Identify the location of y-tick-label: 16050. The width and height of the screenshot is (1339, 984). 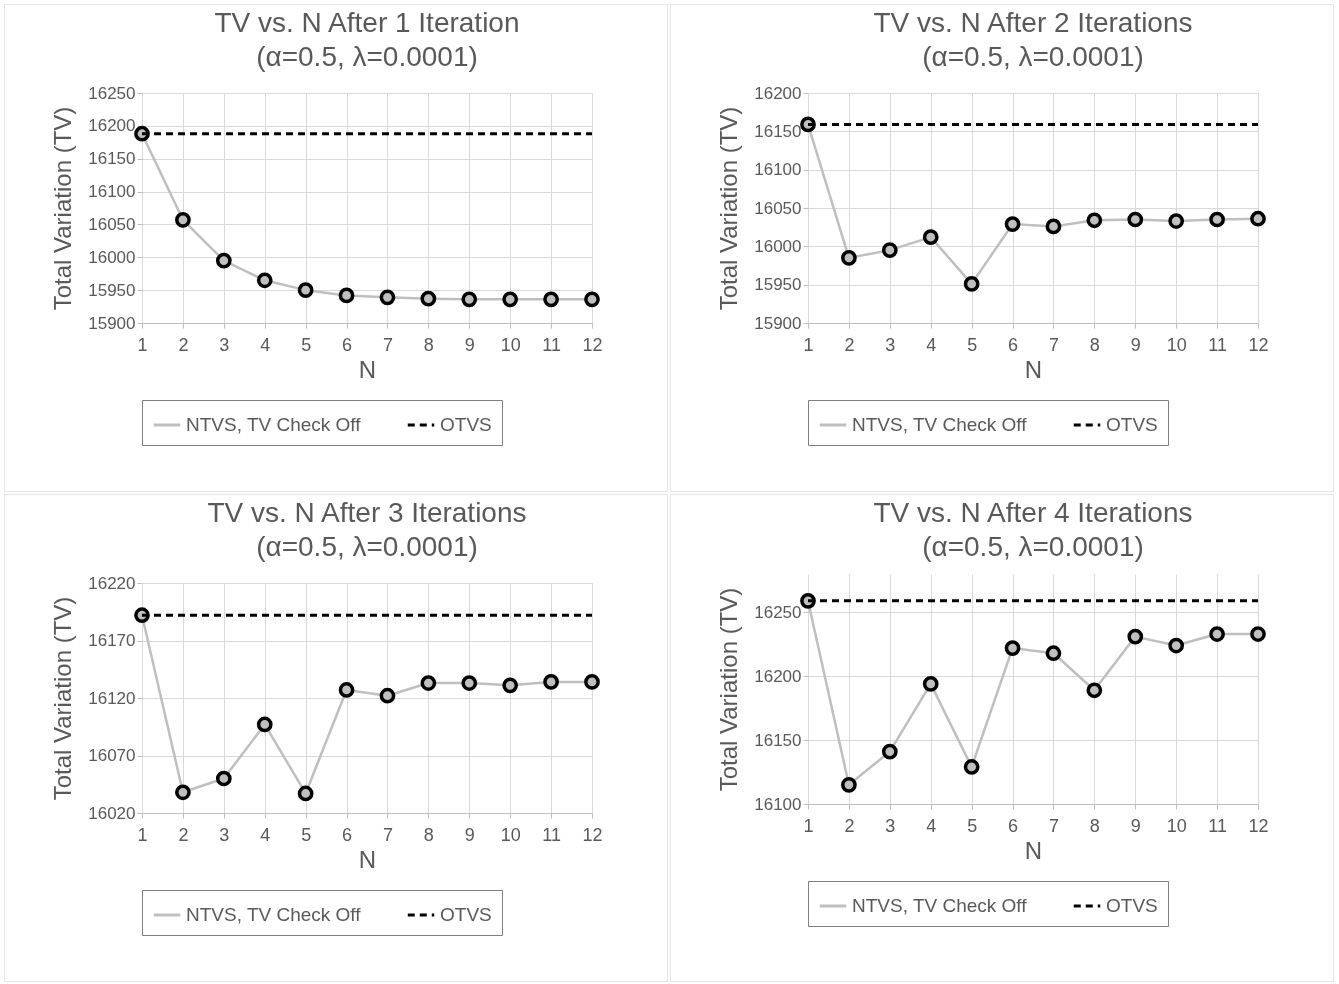
(112, 224).